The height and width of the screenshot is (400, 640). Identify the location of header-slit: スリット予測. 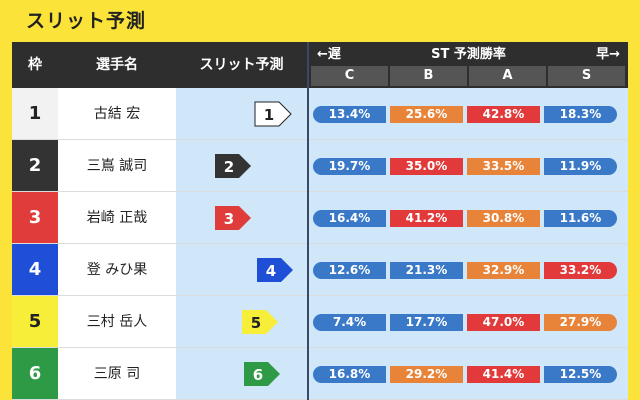
(241, 65).